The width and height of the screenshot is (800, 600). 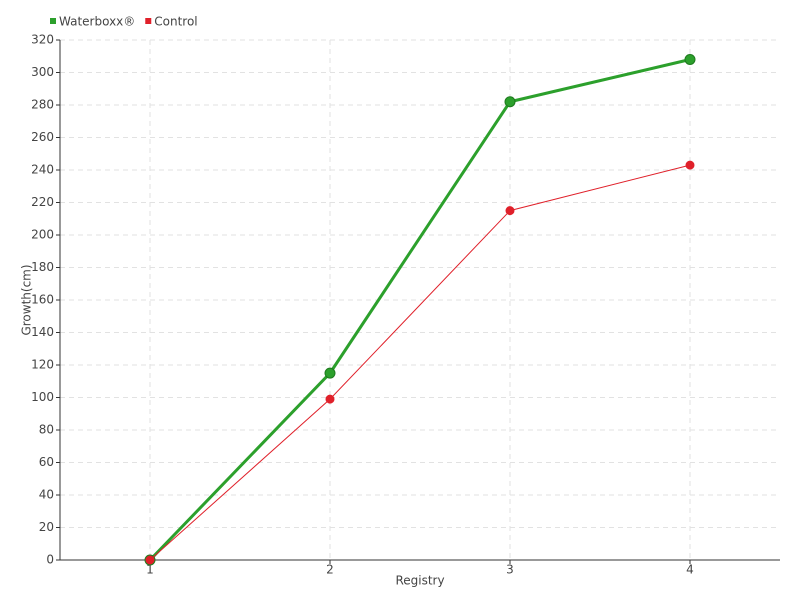 I want to click on x-tick-label: 3, so click(x=510, y=570).